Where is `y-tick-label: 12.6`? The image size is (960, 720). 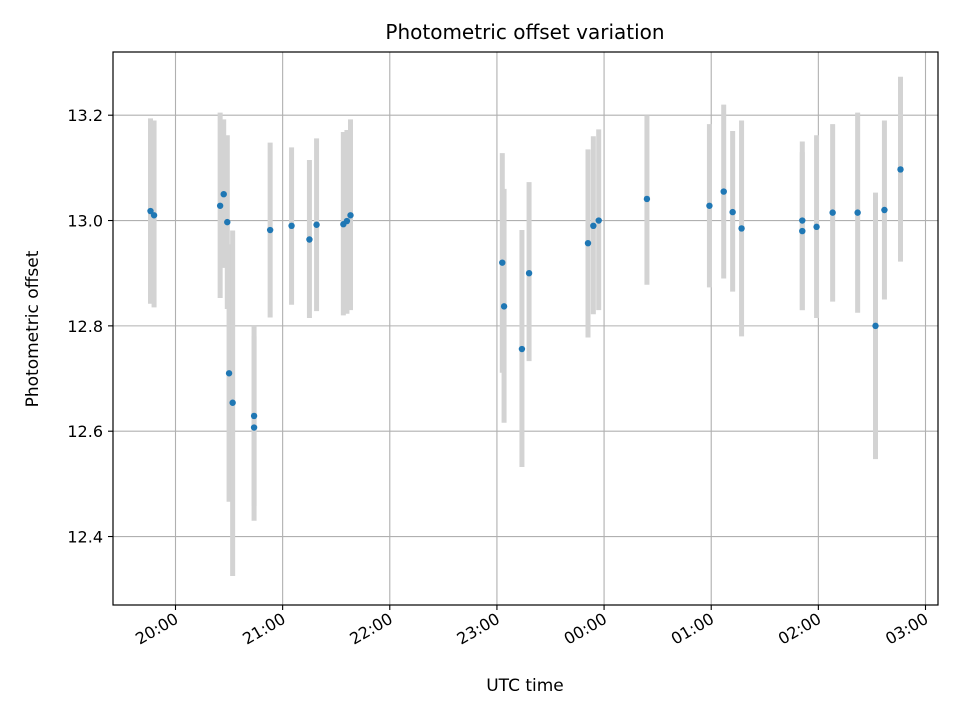
y-tick-label: 12.6 is located at coordinates (85, 431).